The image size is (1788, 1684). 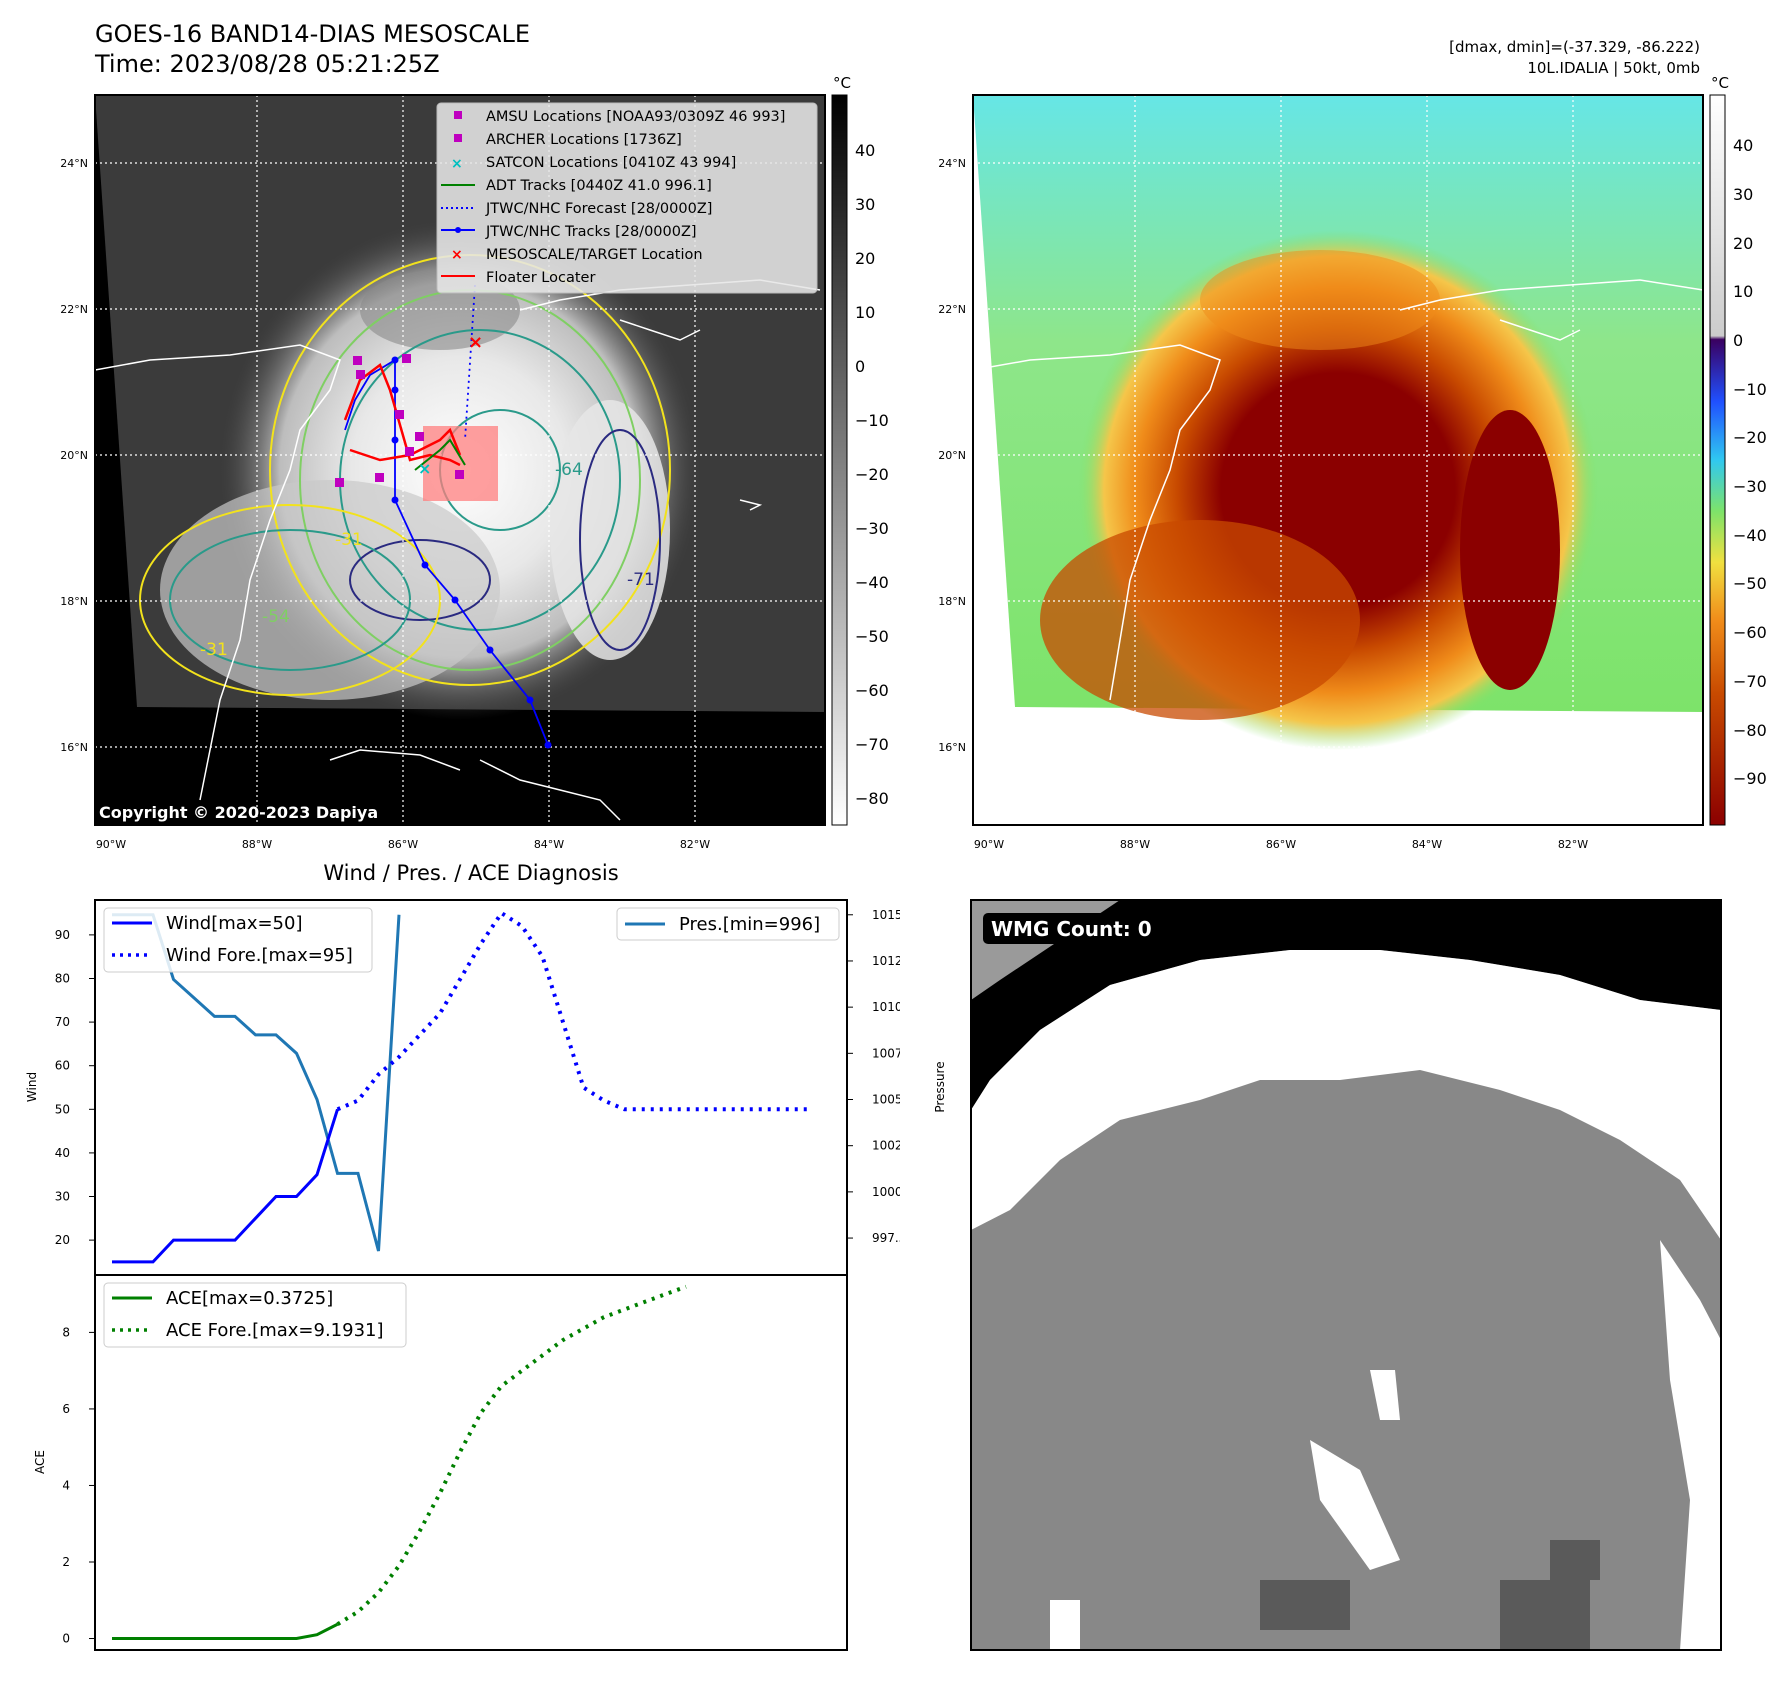 I want to click on ace-tick-label: 4, so click(x=66, y=1485).